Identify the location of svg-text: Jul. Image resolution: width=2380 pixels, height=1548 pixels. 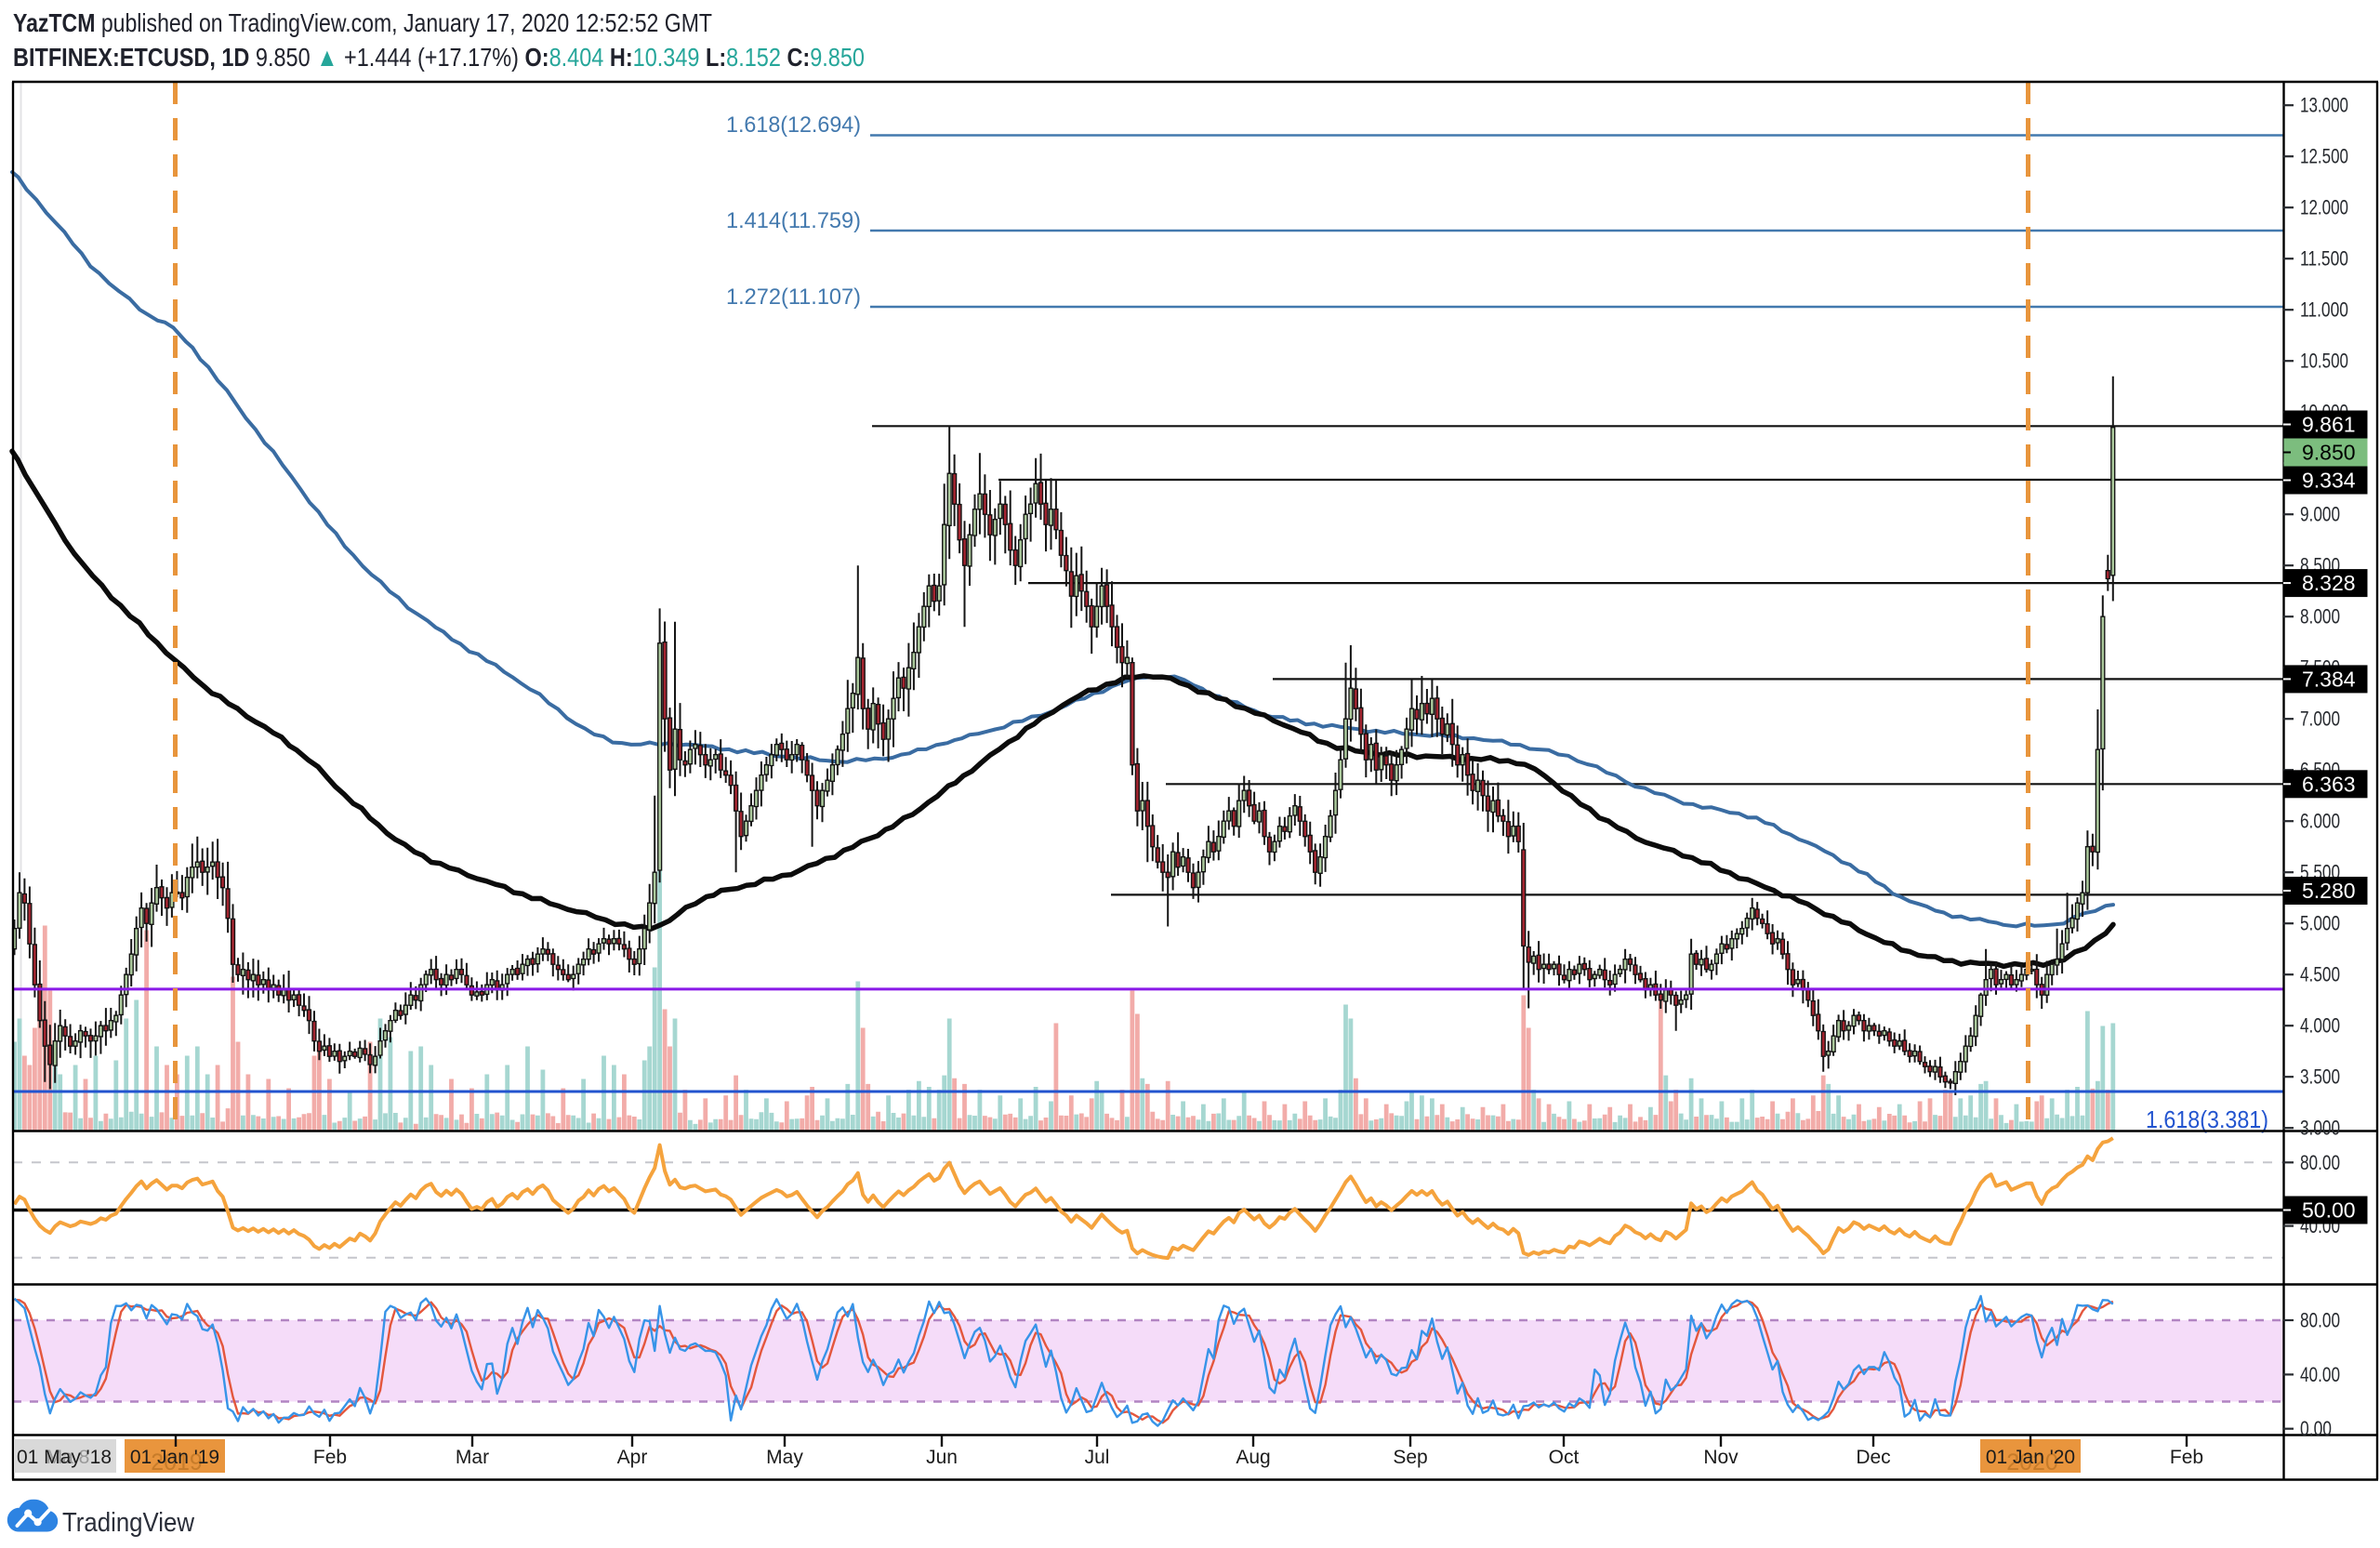
(1097, 1457).